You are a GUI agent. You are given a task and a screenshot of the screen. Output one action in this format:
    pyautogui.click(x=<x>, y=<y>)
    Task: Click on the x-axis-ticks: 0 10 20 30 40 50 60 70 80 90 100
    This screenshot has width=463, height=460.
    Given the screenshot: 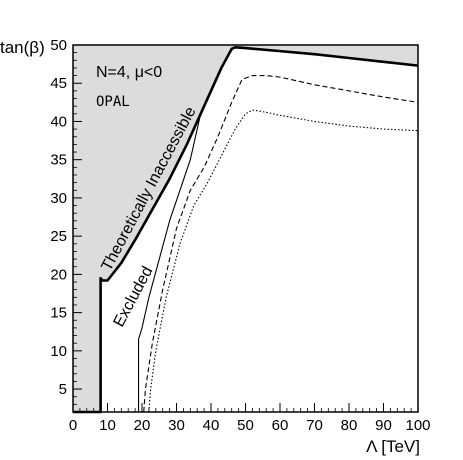 What is the action you would take?
    pyautogui.click(x=250, y=418)
    